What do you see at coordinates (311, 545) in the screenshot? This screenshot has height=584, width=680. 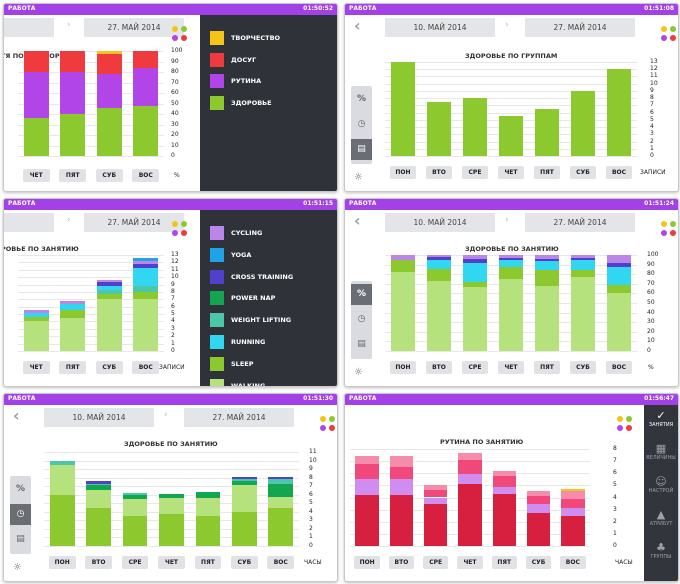 I see `y-tick-label: 0` at bounding box center [311, 545].